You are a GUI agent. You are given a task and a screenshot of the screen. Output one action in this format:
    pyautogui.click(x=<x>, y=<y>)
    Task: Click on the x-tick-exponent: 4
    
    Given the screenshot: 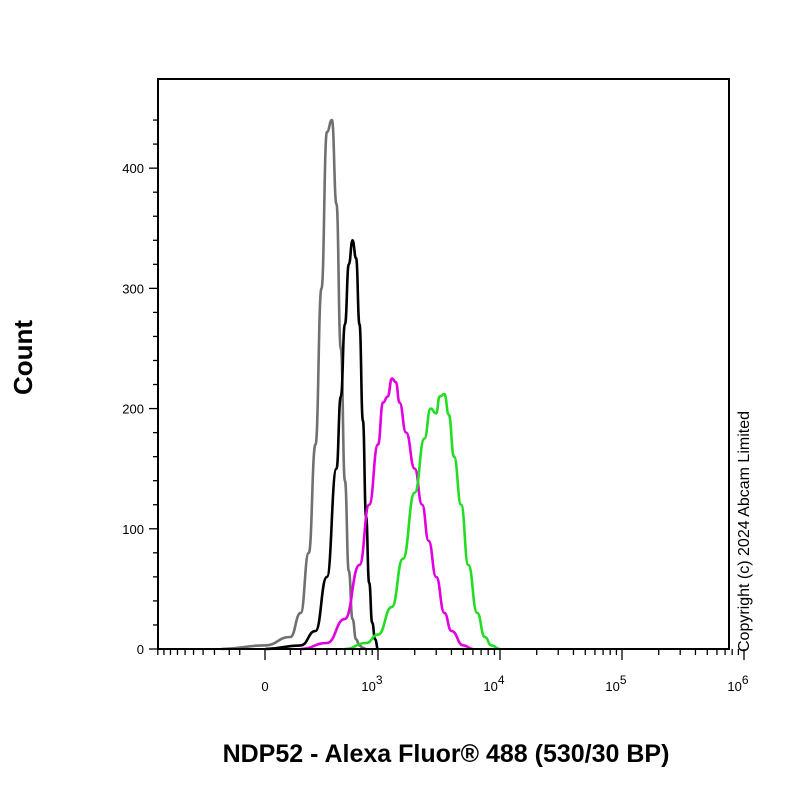 What is the action you would take?
    pyautogui.click(x=501, y=680)
    